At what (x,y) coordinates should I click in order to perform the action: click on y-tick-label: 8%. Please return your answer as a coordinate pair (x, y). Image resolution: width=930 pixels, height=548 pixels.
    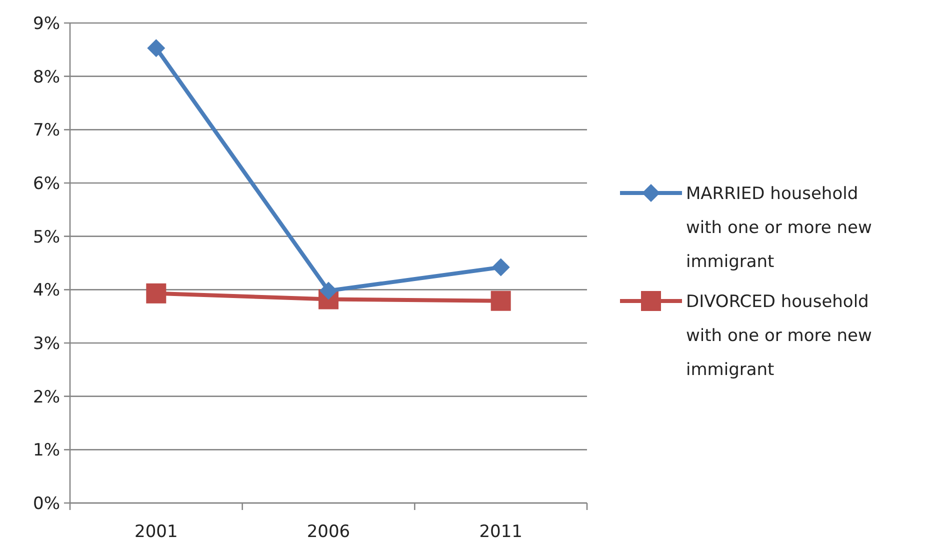
    Looking at the image, I should click on (46, 77).